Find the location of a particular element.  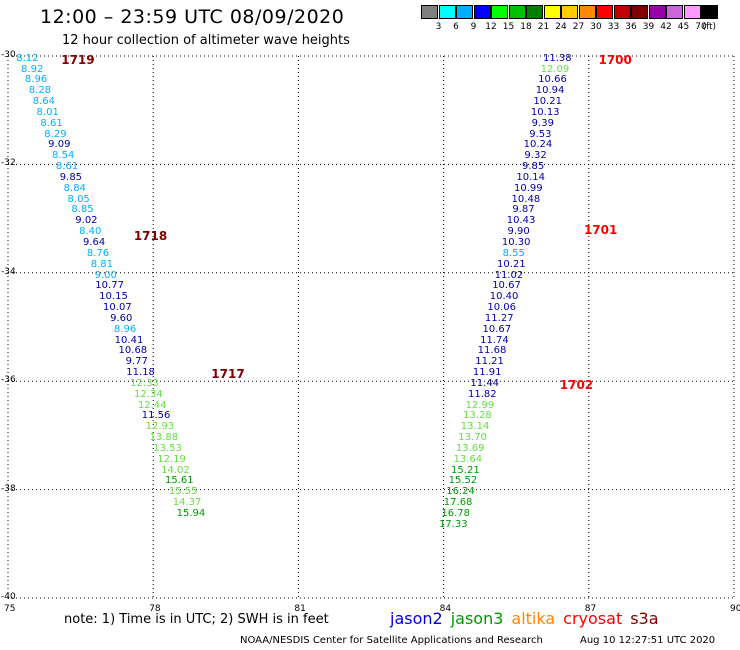

wave-height-value: 12.99 is located at coordinates (480, 405).